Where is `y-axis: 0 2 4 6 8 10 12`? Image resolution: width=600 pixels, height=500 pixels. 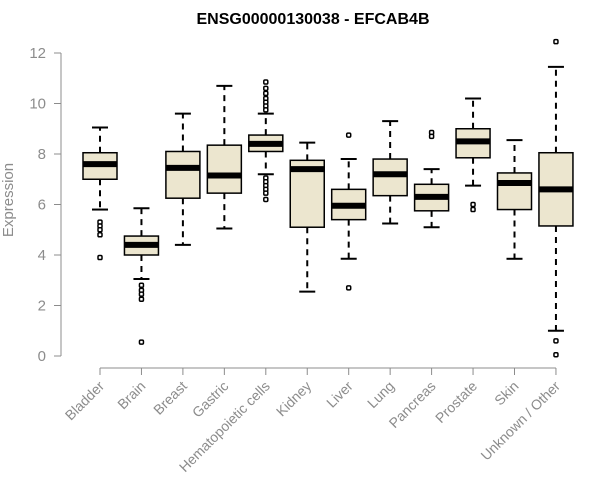
y-axis: 0 2 4 6 8 10 12 is located at coordinates (45, 205).